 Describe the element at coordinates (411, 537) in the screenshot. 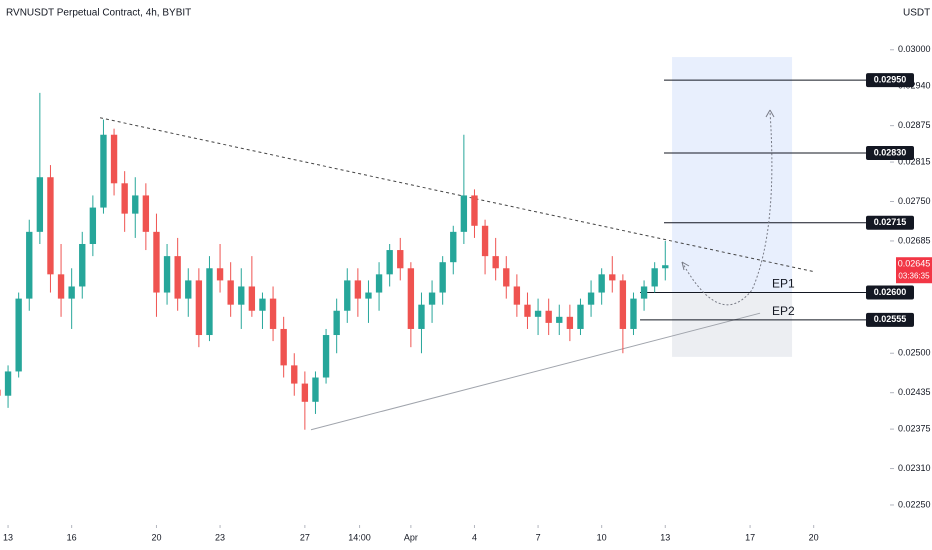

I see `x-tick-label: Apr` at that location.